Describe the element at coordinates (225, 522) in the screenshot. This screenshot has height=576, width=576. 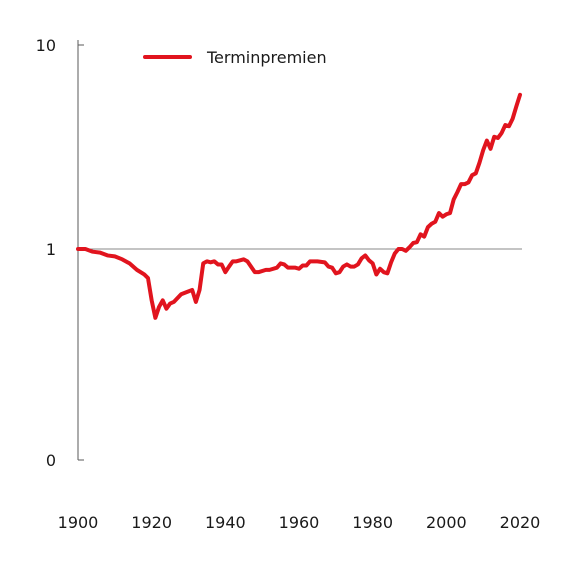
I see `x-tick-label: 1940` at that location.